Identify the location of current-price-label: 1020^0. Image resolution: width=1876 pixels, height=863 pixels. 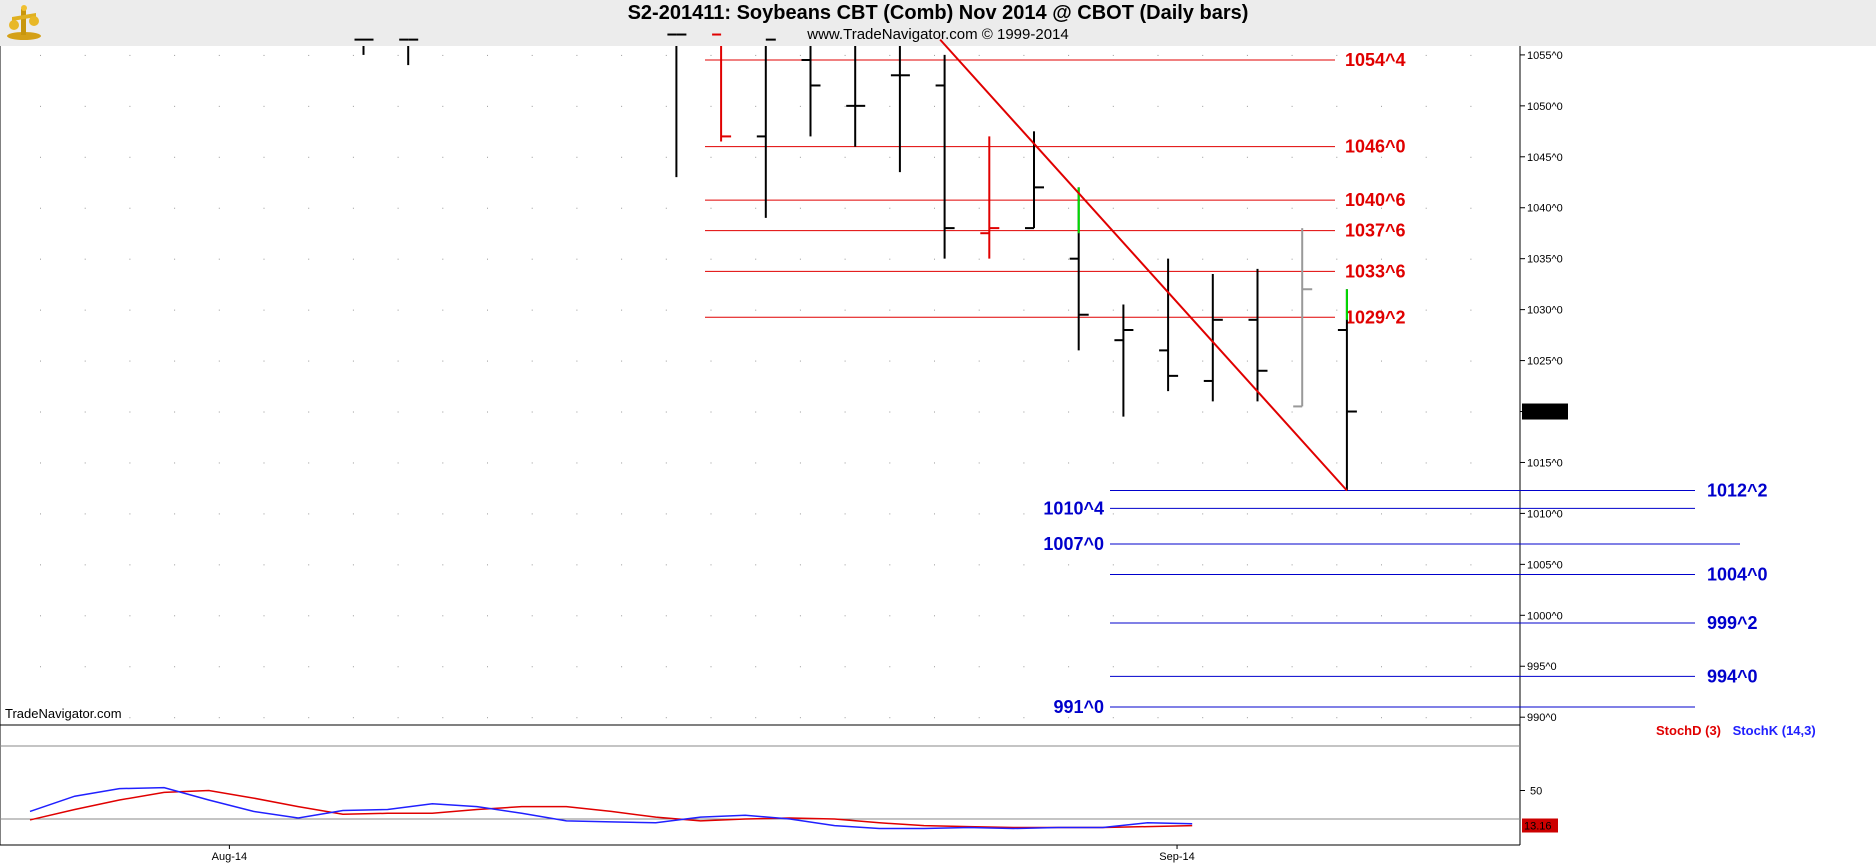
(1542, 413).